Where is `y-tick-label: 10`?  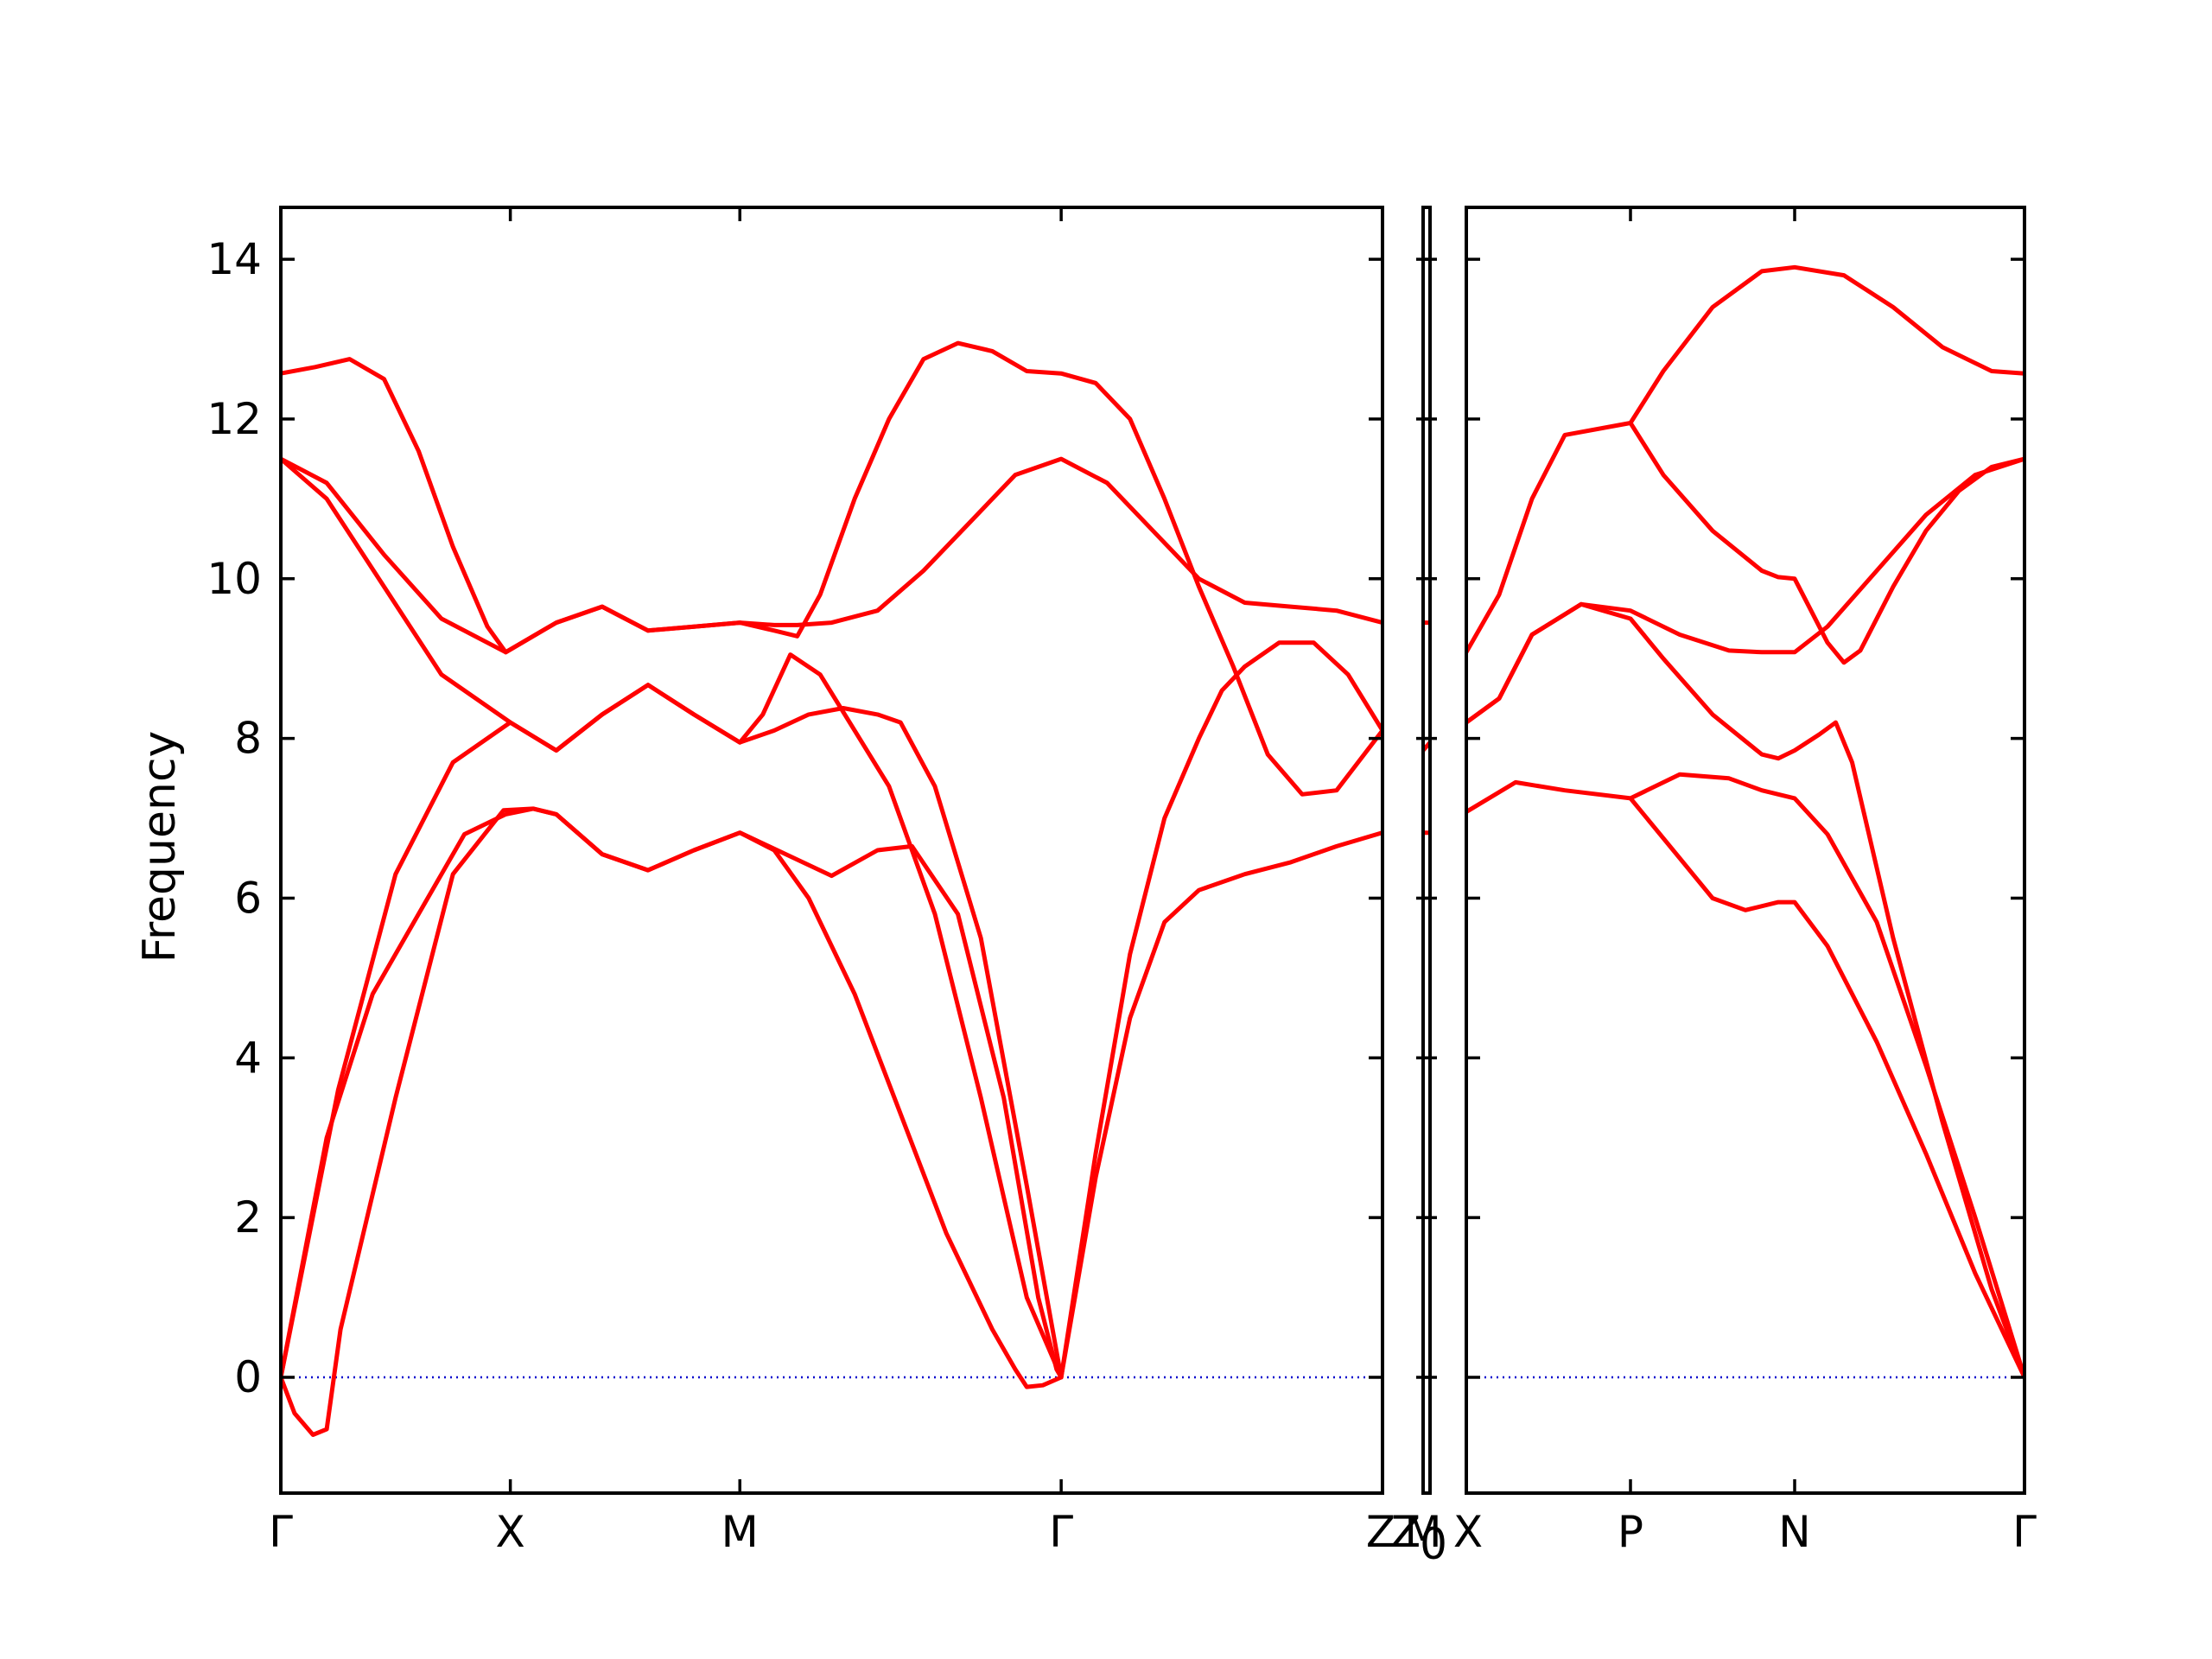 y-tick-label: 10 is located at coordinates (234, 579).